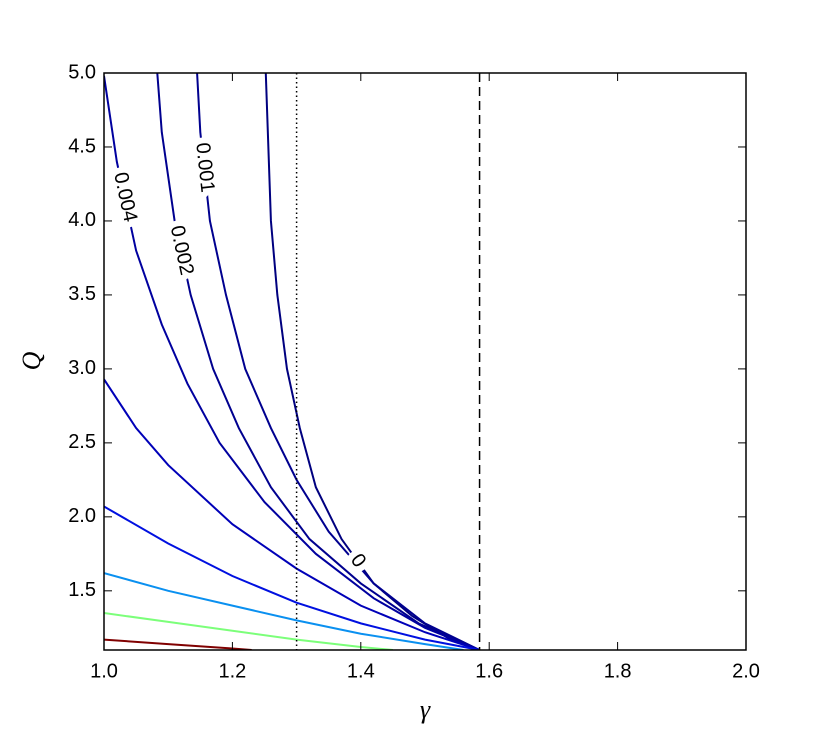 The image size is (830, 748). Describe the element at coordinates (104, 671) in the screenshot. I see `x-tick-label: 1.0` at that location.